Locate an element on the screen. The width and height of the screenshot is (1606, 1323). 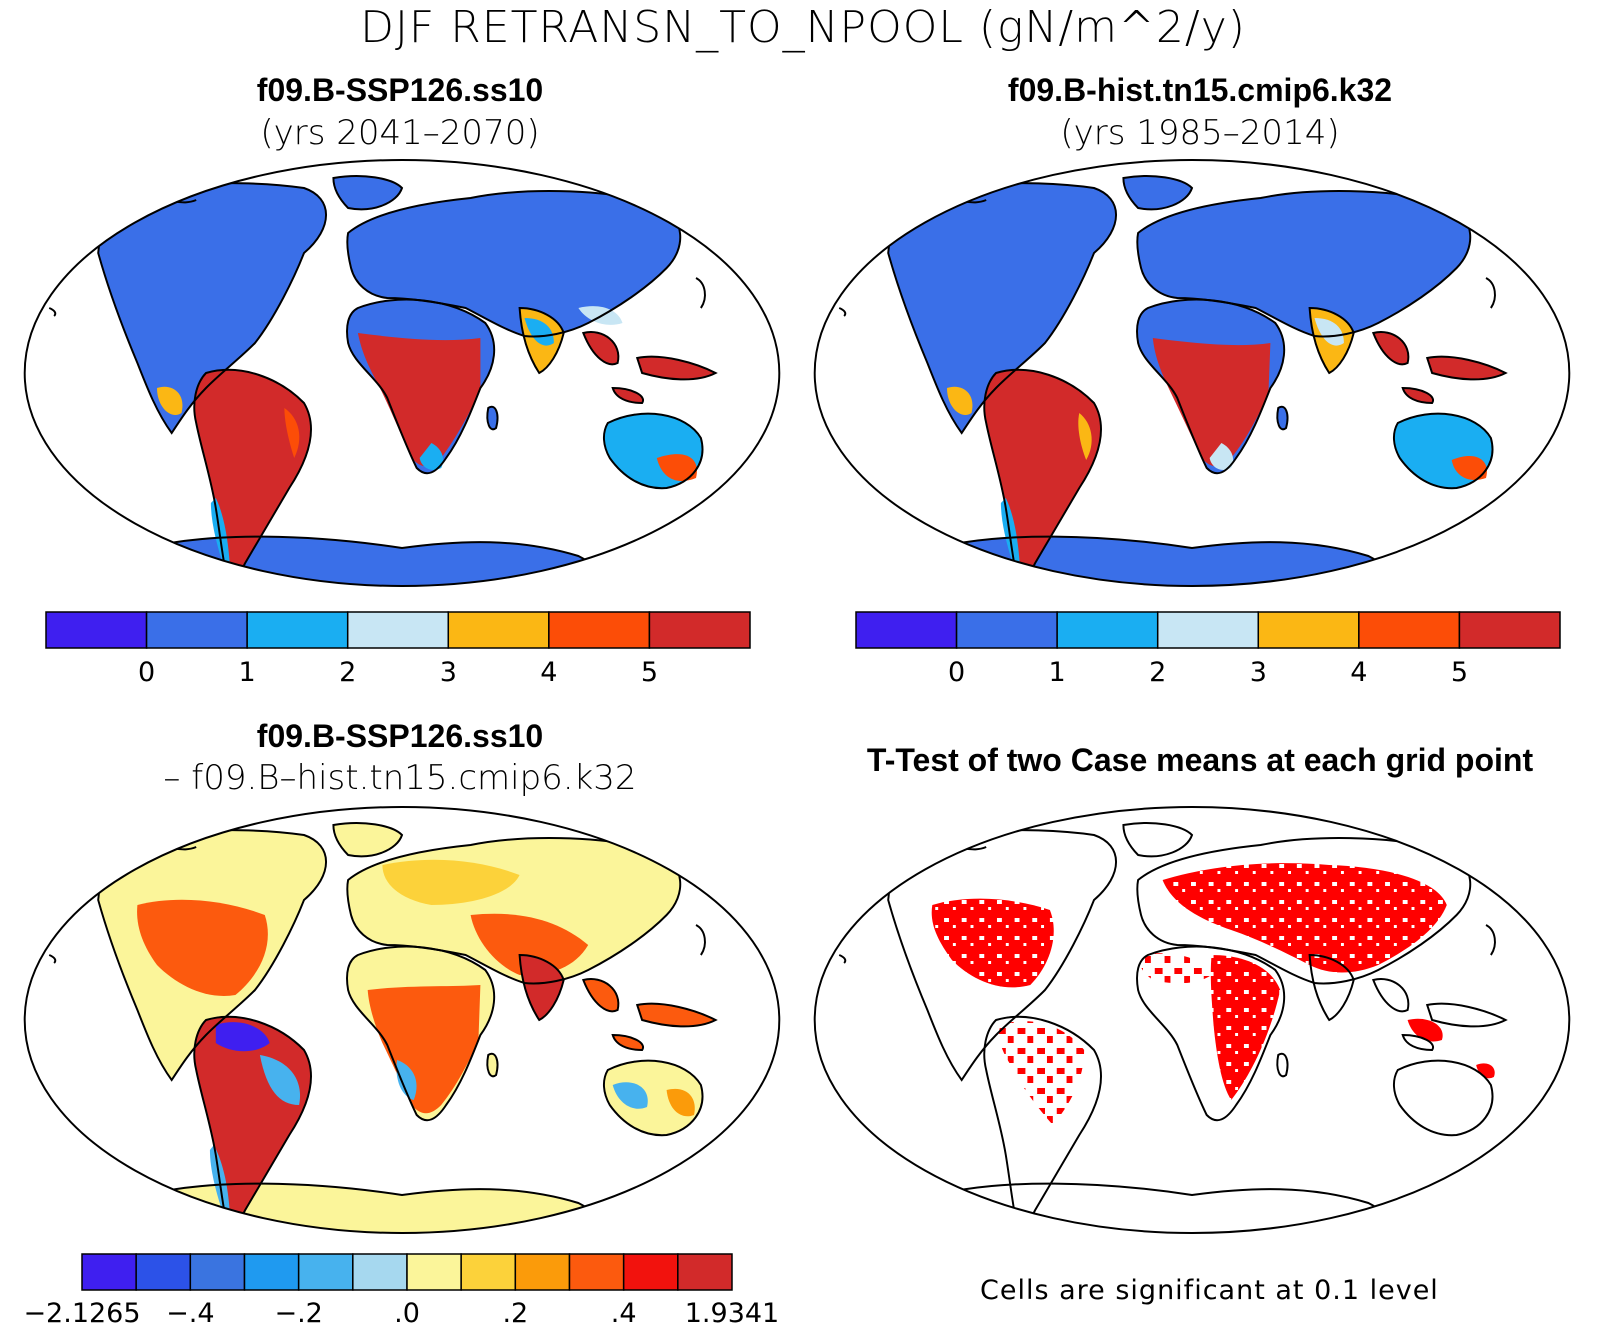
colorbar-top-right: 0 1 2 3 4 5 is located at coordinates (1208, 649).